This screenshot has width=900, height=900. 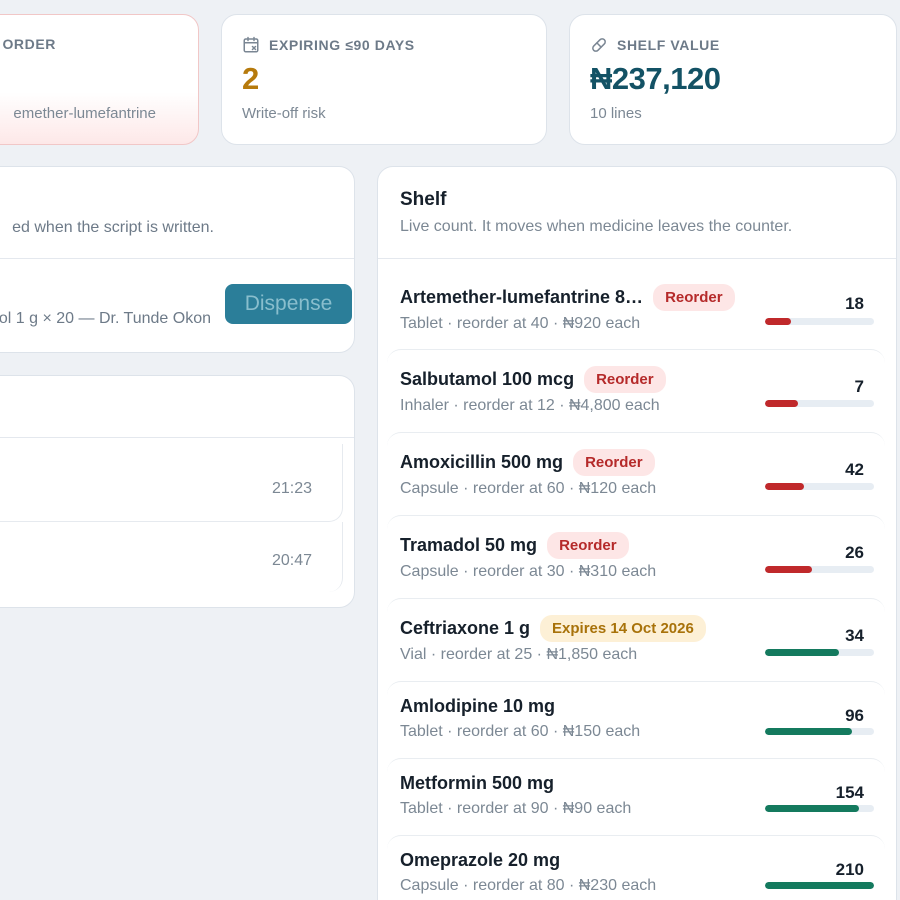 I want to click on log-entry-time: 21:23, so click(x=291, y=488).